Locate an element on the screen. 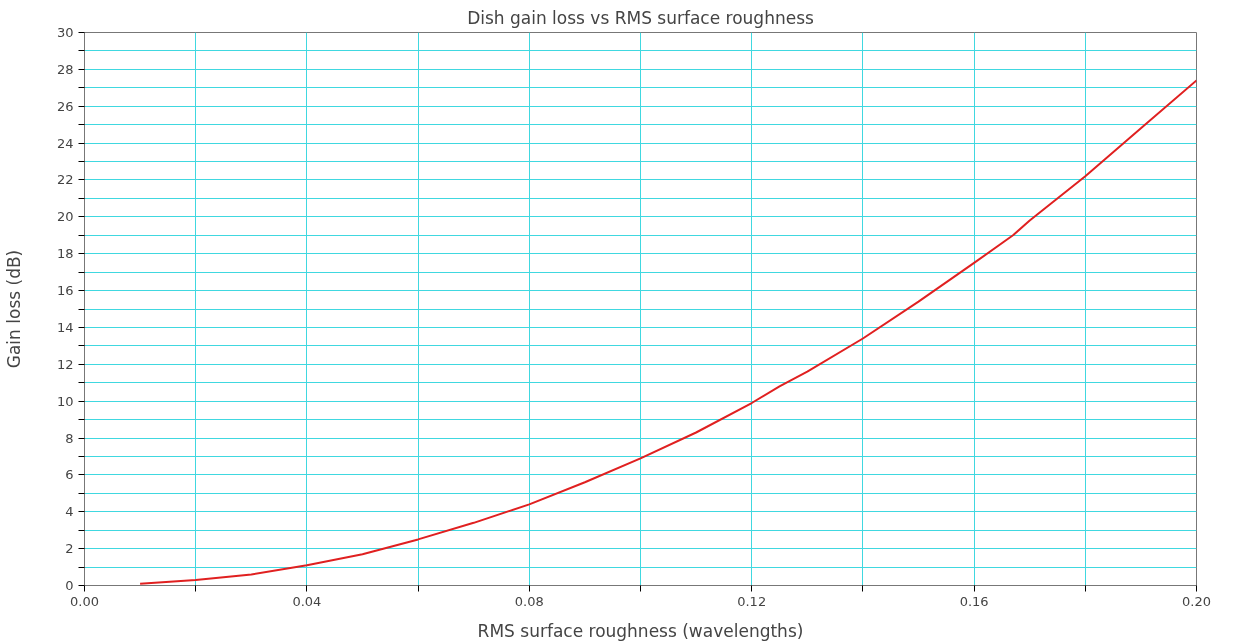 The image size is (1236, 643). chart-title: Dish gain loss vs RMS surface roughness is located at coordinates (641, 17).